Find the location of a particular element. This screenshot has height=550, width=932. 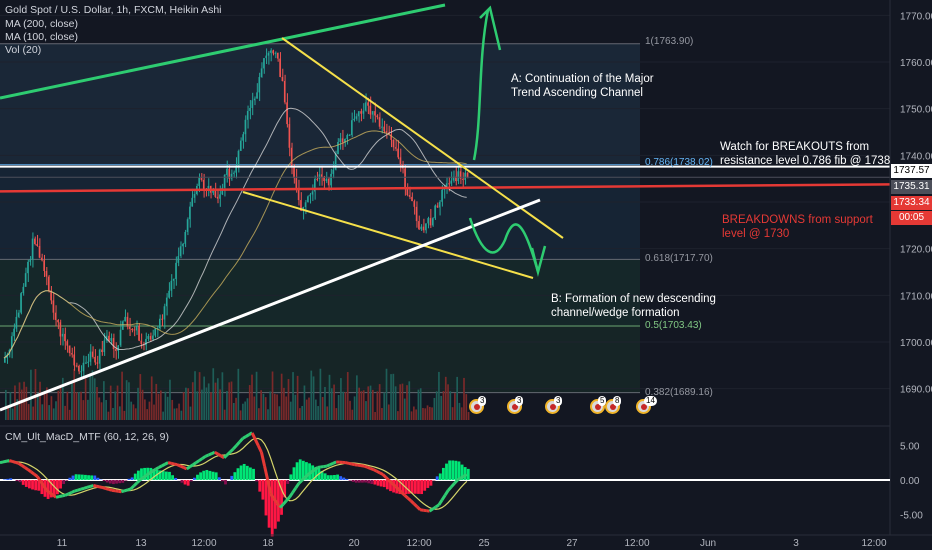

fib-level-0382: 0.382(1689.16) is located at coordinates (679, 392).